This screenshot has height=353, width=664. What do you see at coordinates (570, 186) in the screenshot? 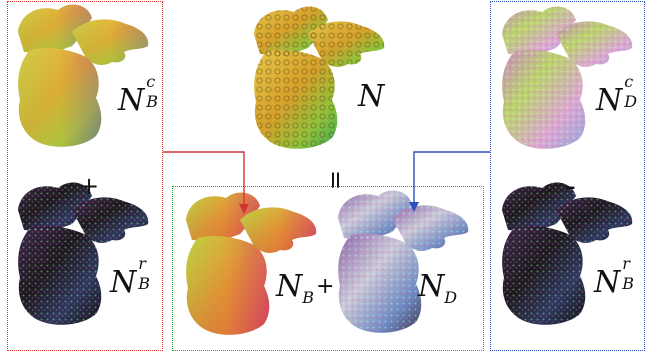
I see `minus-operator-right: -` at bounding box center [570, 186].